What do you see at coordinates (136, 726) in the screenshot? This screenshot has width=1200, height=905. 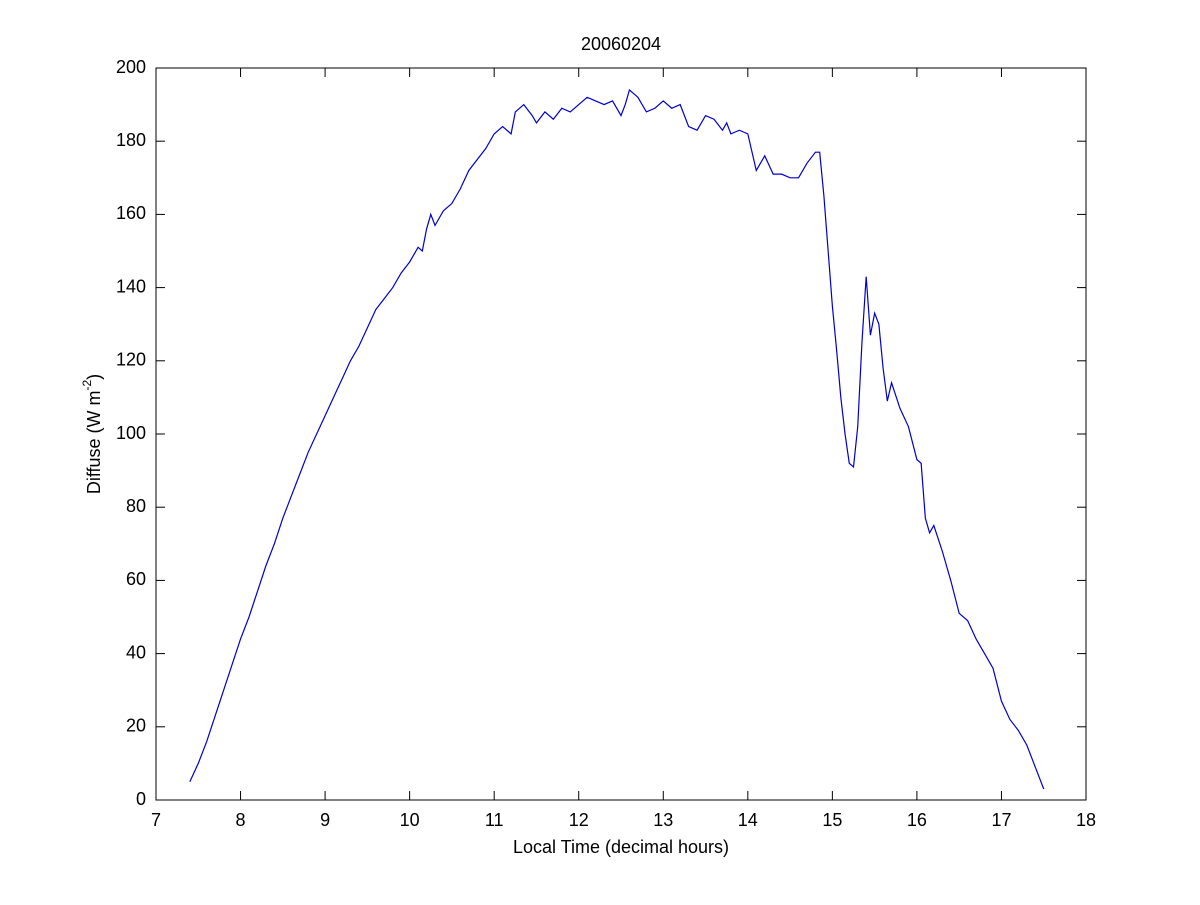 I see `y-tick-label: 20` at bounding box center [136, 726].